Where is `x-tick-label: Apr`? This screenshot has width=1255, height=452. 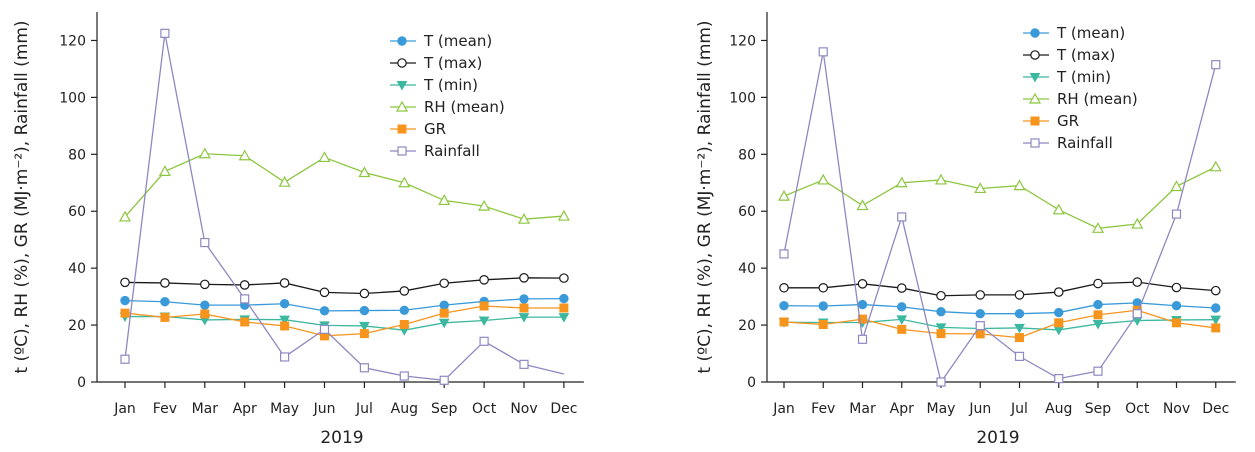
x-tick-label: Apr is located at coordinates (245, 409).